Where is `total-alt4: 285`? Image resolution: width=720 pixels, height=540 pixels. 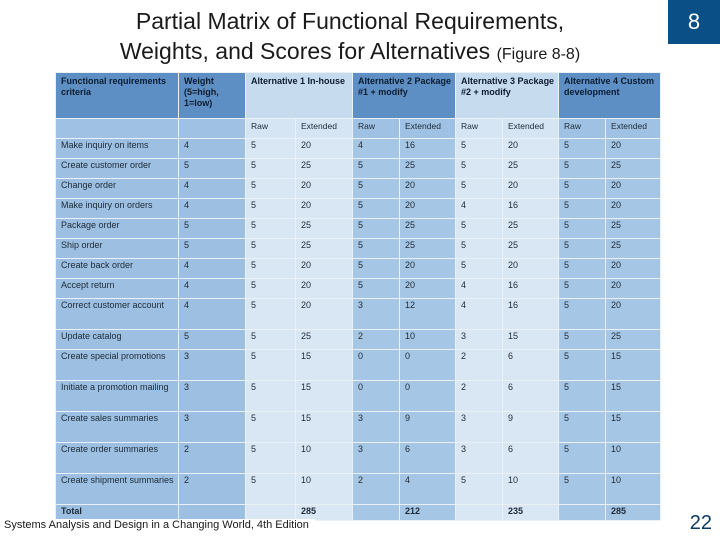
total-alt4: 285 is located at coordinates (633, 512).